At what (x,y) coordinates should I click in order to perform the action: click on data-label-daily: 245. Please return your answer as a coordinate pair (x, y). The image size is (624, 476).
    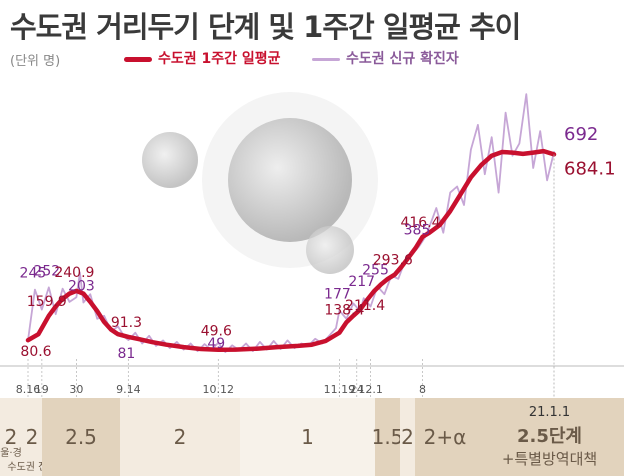
    Looking at the image, I should click on (33, 274).